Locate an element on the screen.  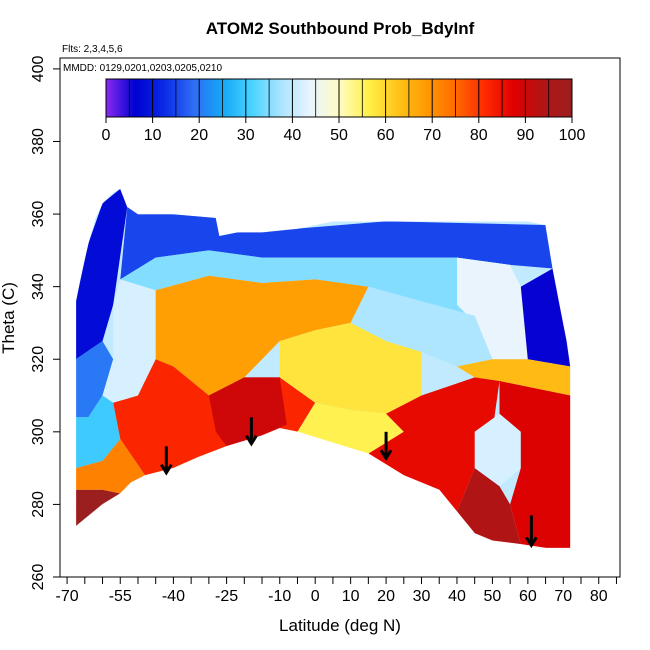
chart-title: ATOM2 Southbound Prob_BdyInf is located at coordinates (340, 28).